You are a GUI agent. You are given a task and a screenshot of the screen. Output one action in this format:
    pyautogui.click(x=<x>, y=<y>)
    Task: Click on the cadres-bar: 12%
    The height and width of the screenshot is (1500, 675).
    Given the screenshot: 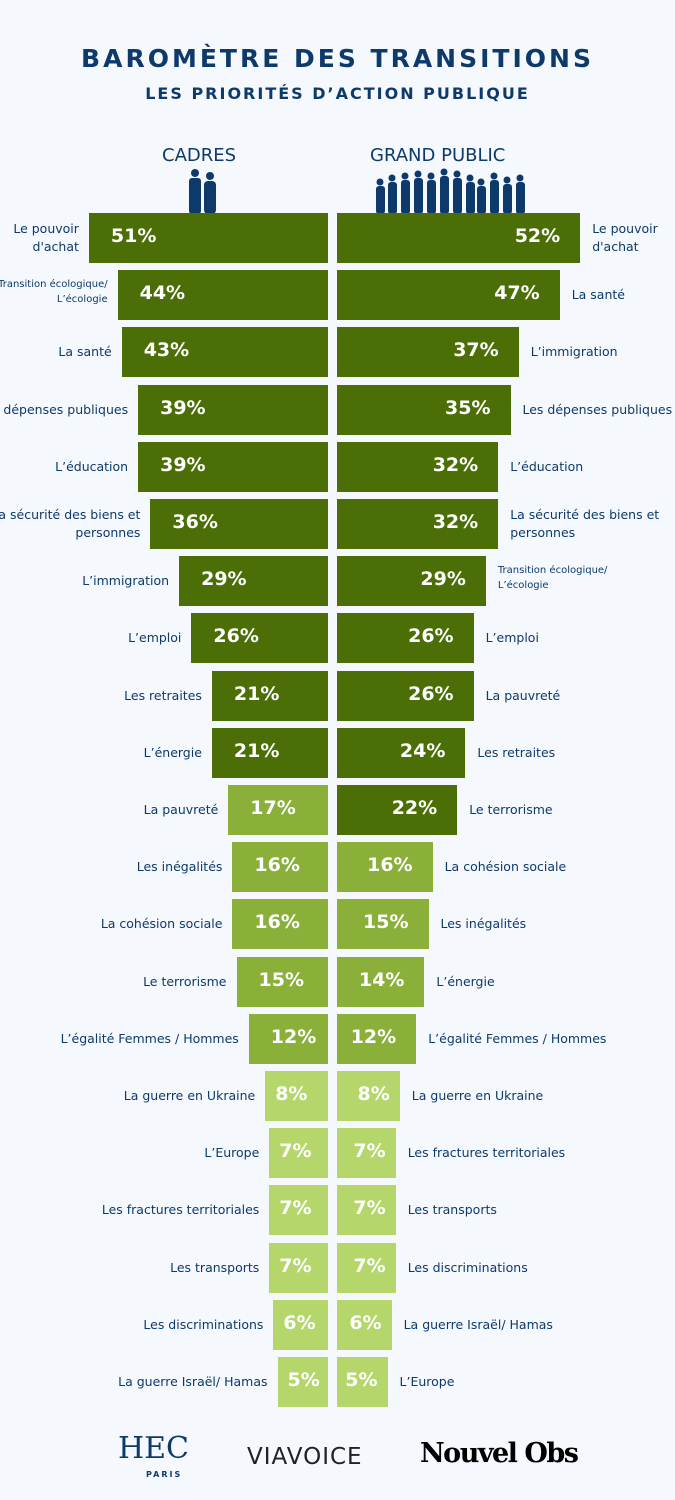 What is the action you would take?
    pyautogui.click(x=288, y=1038)
    